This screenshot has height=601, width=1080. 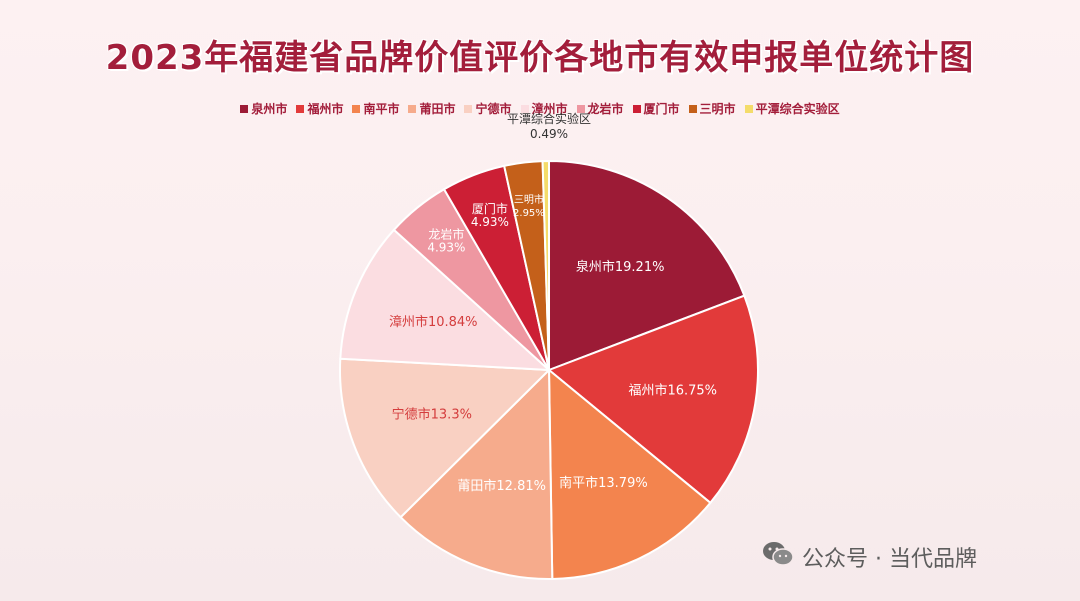 What do you see at coordinates (529, 206) in the screenshot?
I see `slice-label: 三明市 2.95%` at bounding box center [529, 206].